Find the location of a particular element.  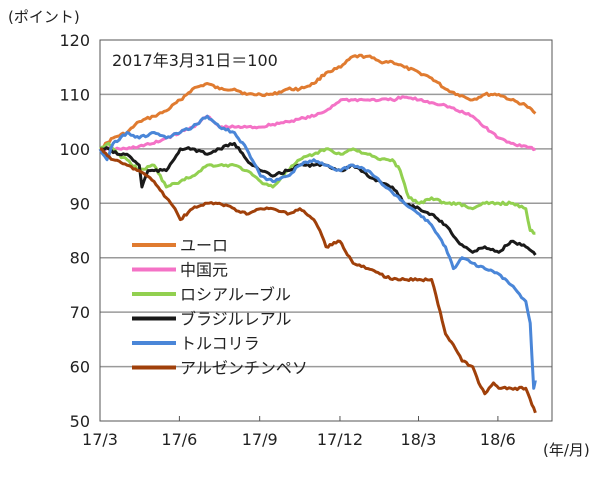

annotation-text: 2017年3月31日＝100 is located at coordinates (195, 60).